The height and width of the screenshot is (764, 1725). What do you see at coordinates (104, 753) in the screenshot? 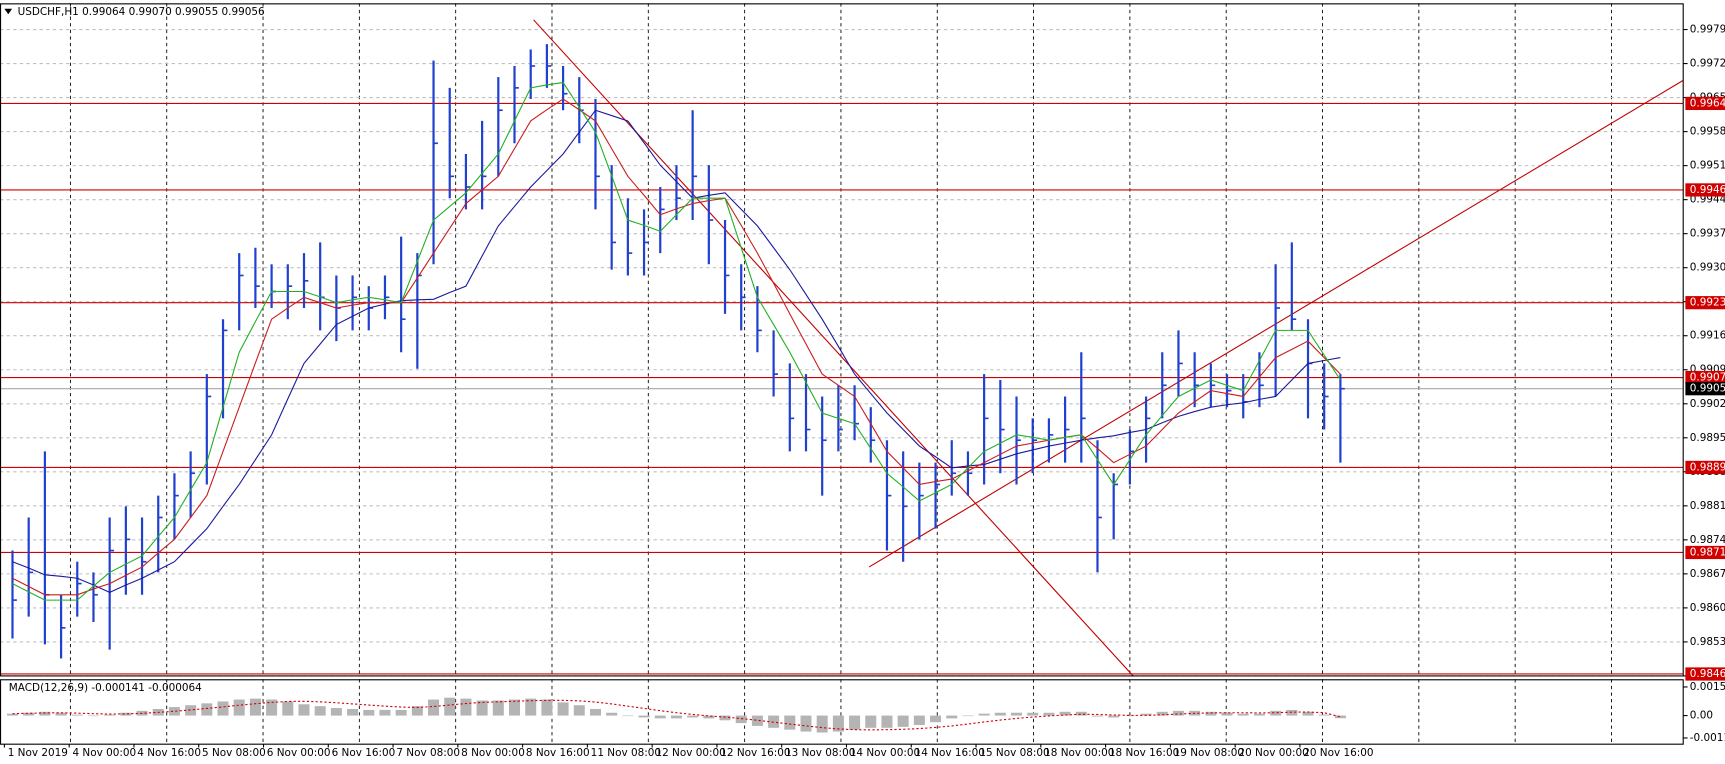
I see `x-tick-label: 4 Nov 00:00` at bounding box center [104, 753].